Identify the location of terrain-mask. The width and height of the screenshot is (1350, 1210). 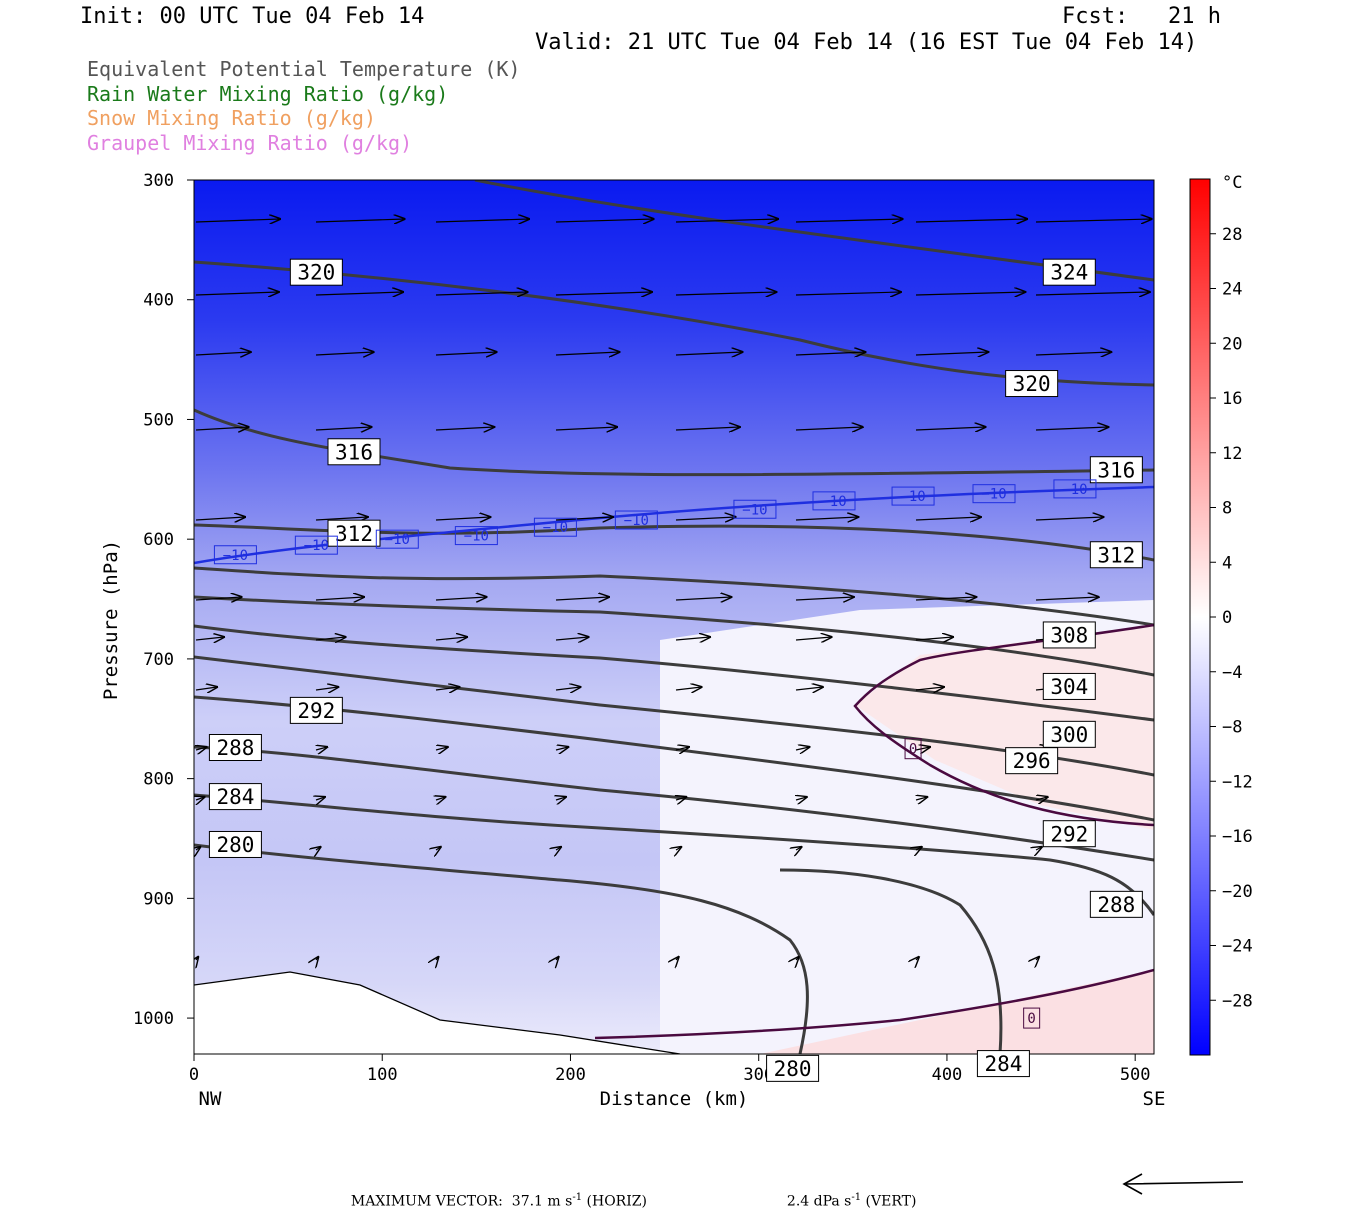
(437, 1013).